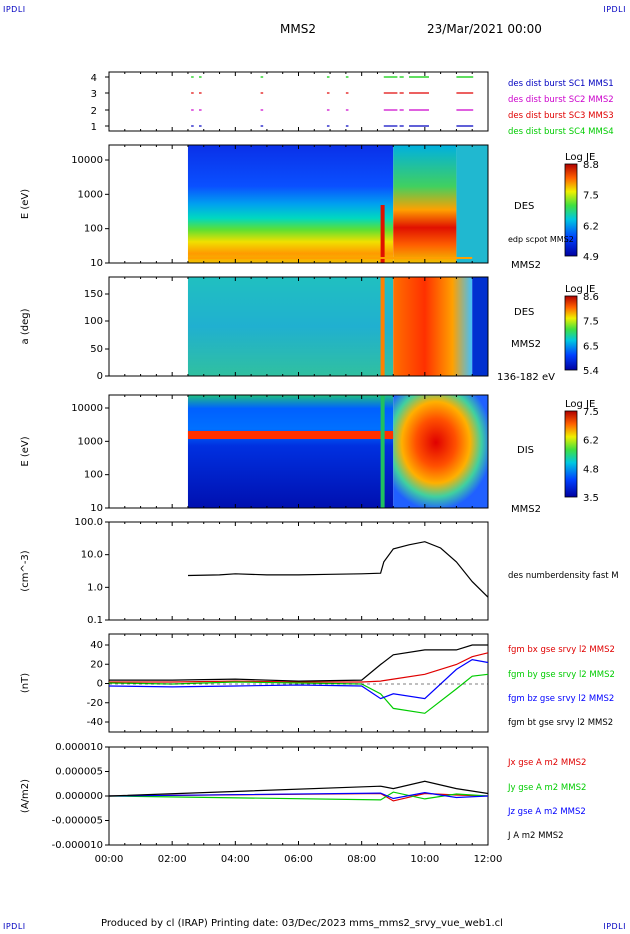 The image size is (630, 934). What do you see at coordinates (25, 326) in the screenshot?
I see `y-axis-label: a (deg)` at bounding box center [25, 326].